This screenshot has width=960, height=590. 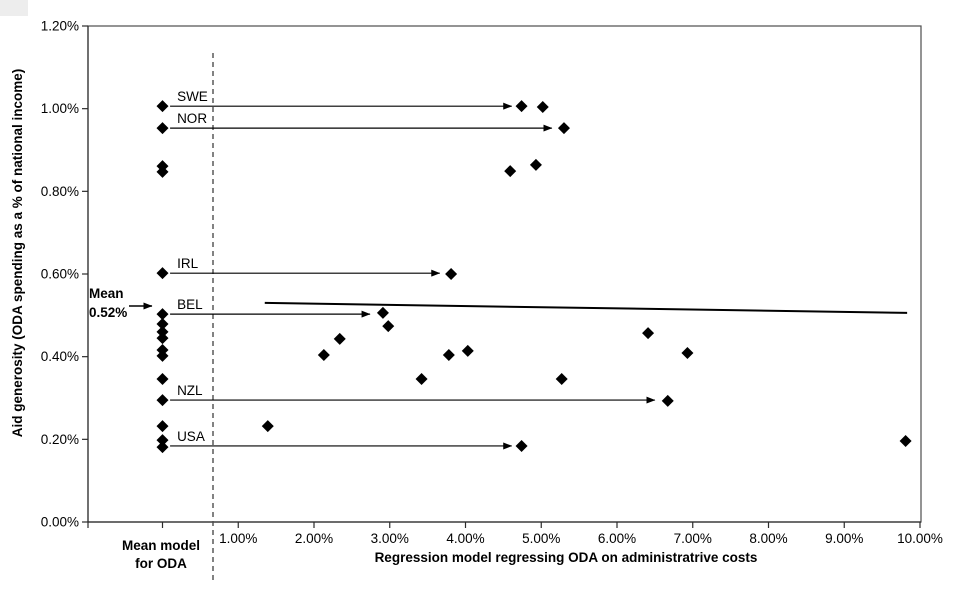 I want to click on regression-trendline-group, so click(x=586, y=307).